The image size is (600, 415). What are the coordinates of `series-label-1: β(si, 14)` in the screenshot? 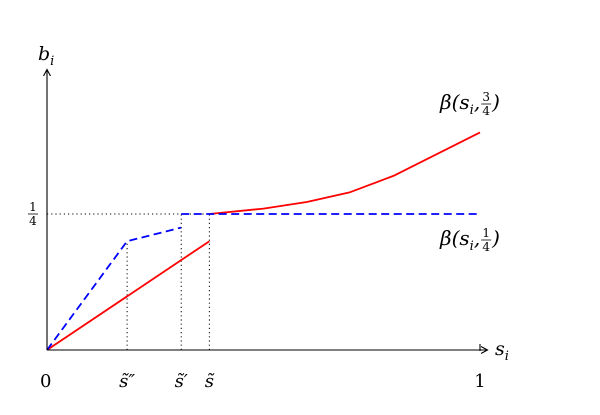 It's located at (469, 240).